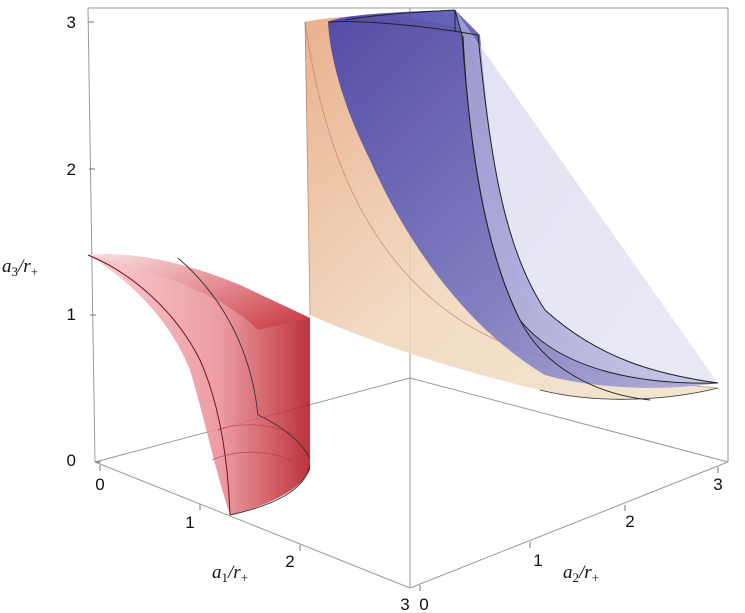 The height and width of the screenshot is (613, 745). Describe the element at coordinates (537, 560) in the screenshot. I see `y-tick-1: 1` at that location.